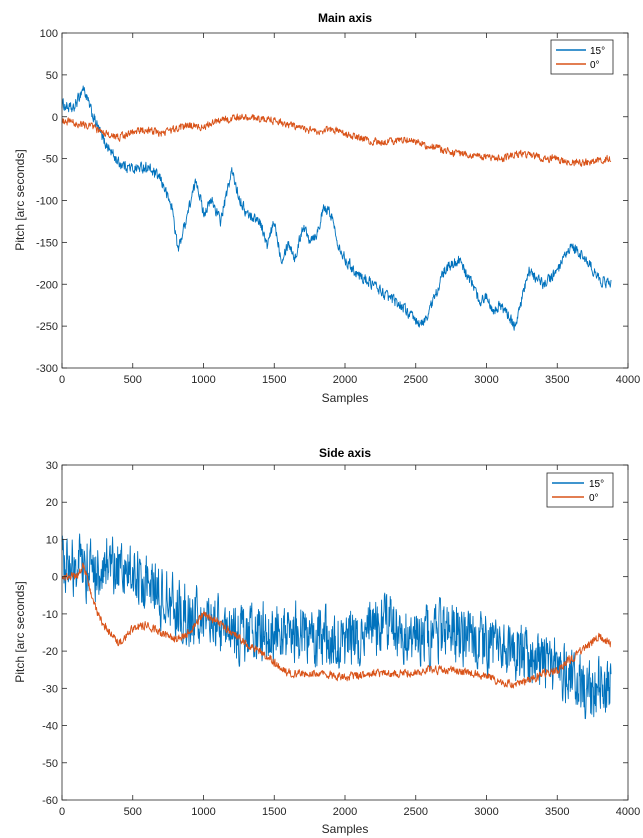 The image size is (643, 838). Describe the element at coordinates (50, 801) in the screenshot. I see `side-axis-ytick-label: -60` at that location.